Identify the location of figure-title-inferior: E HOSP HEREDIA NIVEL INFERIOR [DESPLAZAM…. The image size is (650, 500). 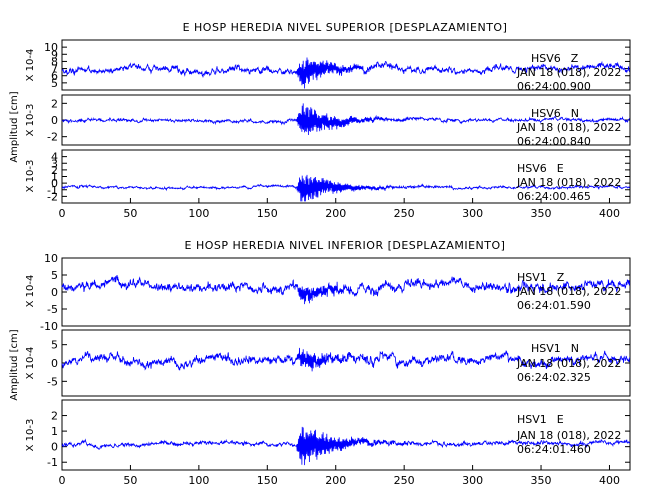
(345, 245).